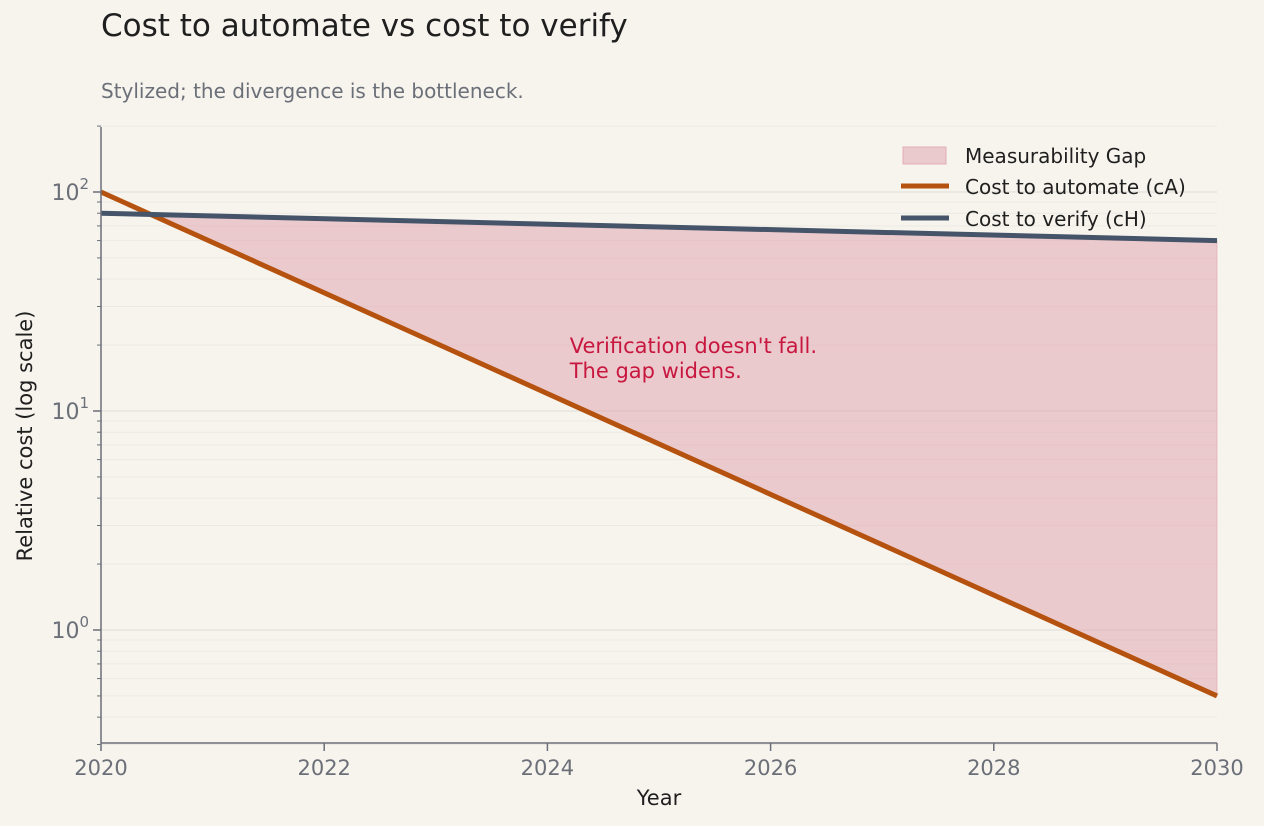 Image resolution: width=1264 pixels, height=826 pixels. I want to click on legend-swatch-gap, so click(924, 155).